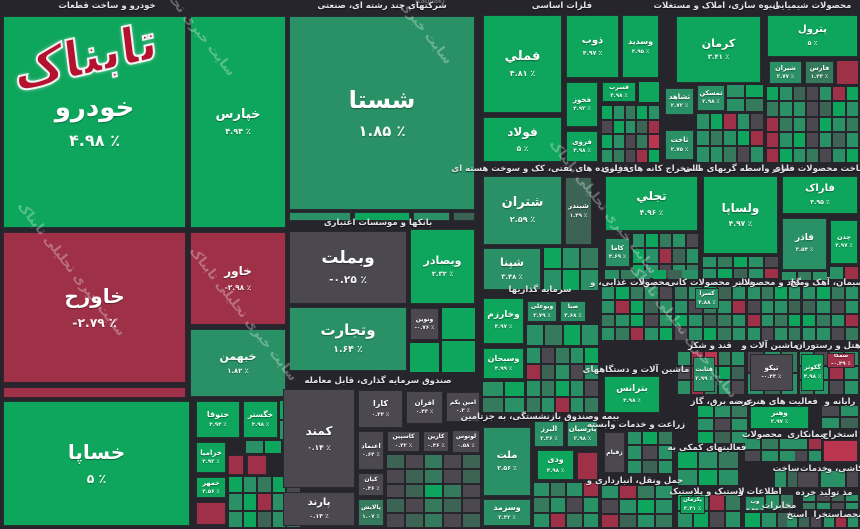 The image size is (860, 529). Describe the element at coordinates (651, 203) in the screenshot. I see `stock-tile: تجلي ۴.۹۶ ٪` at that location.